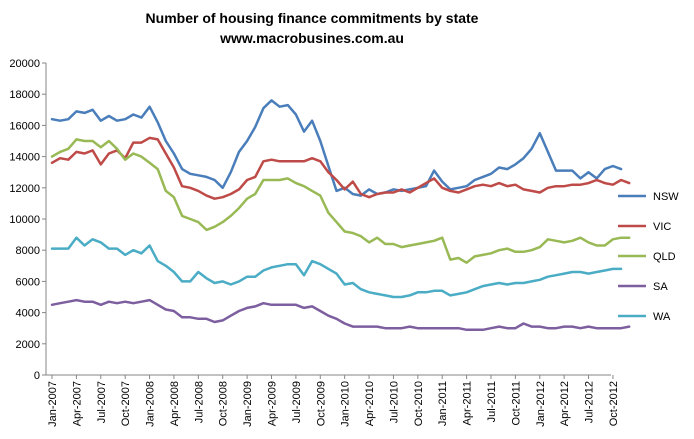 The width and height of the screenshot is (694, 439). I want to click on x-tick-label: Jul-2008, so click(199, 402).